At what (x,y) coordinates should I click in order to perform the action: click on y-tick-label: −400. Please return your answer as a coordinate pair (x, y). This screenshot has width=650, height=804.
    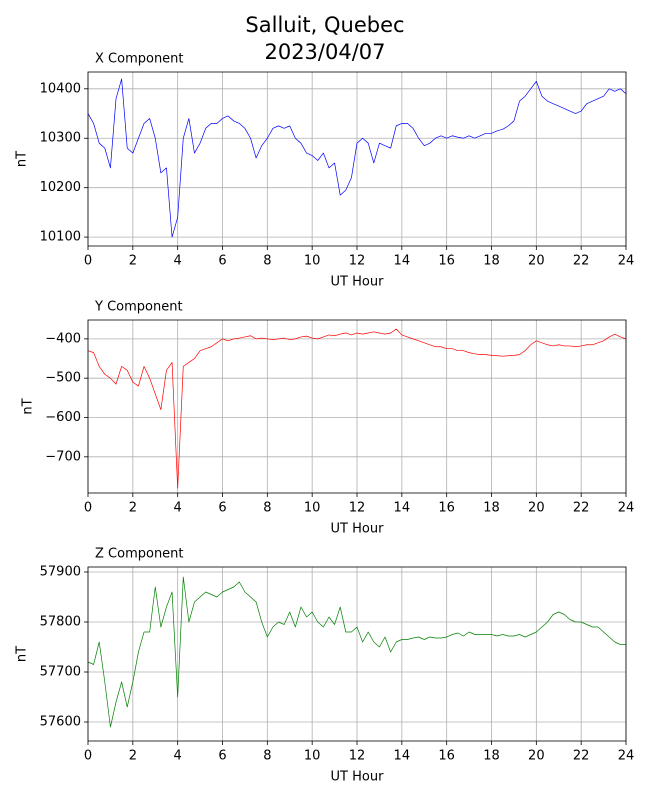
    Looking at the image, I should click on (63, 338).